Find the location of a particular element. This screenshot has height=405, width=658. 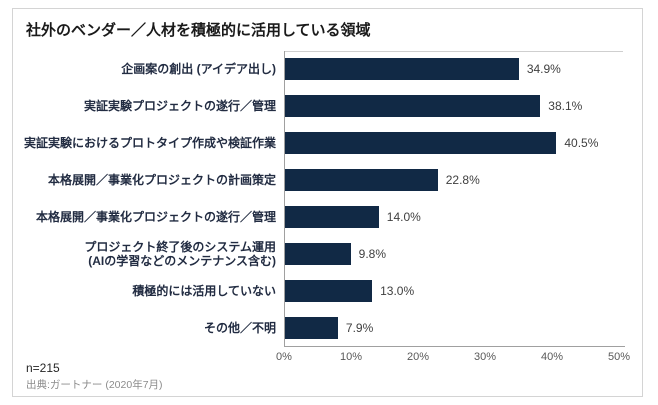

category-label: 本格展開／事業化プロジェクトの計画策定 is located at coordinates (161, 180).